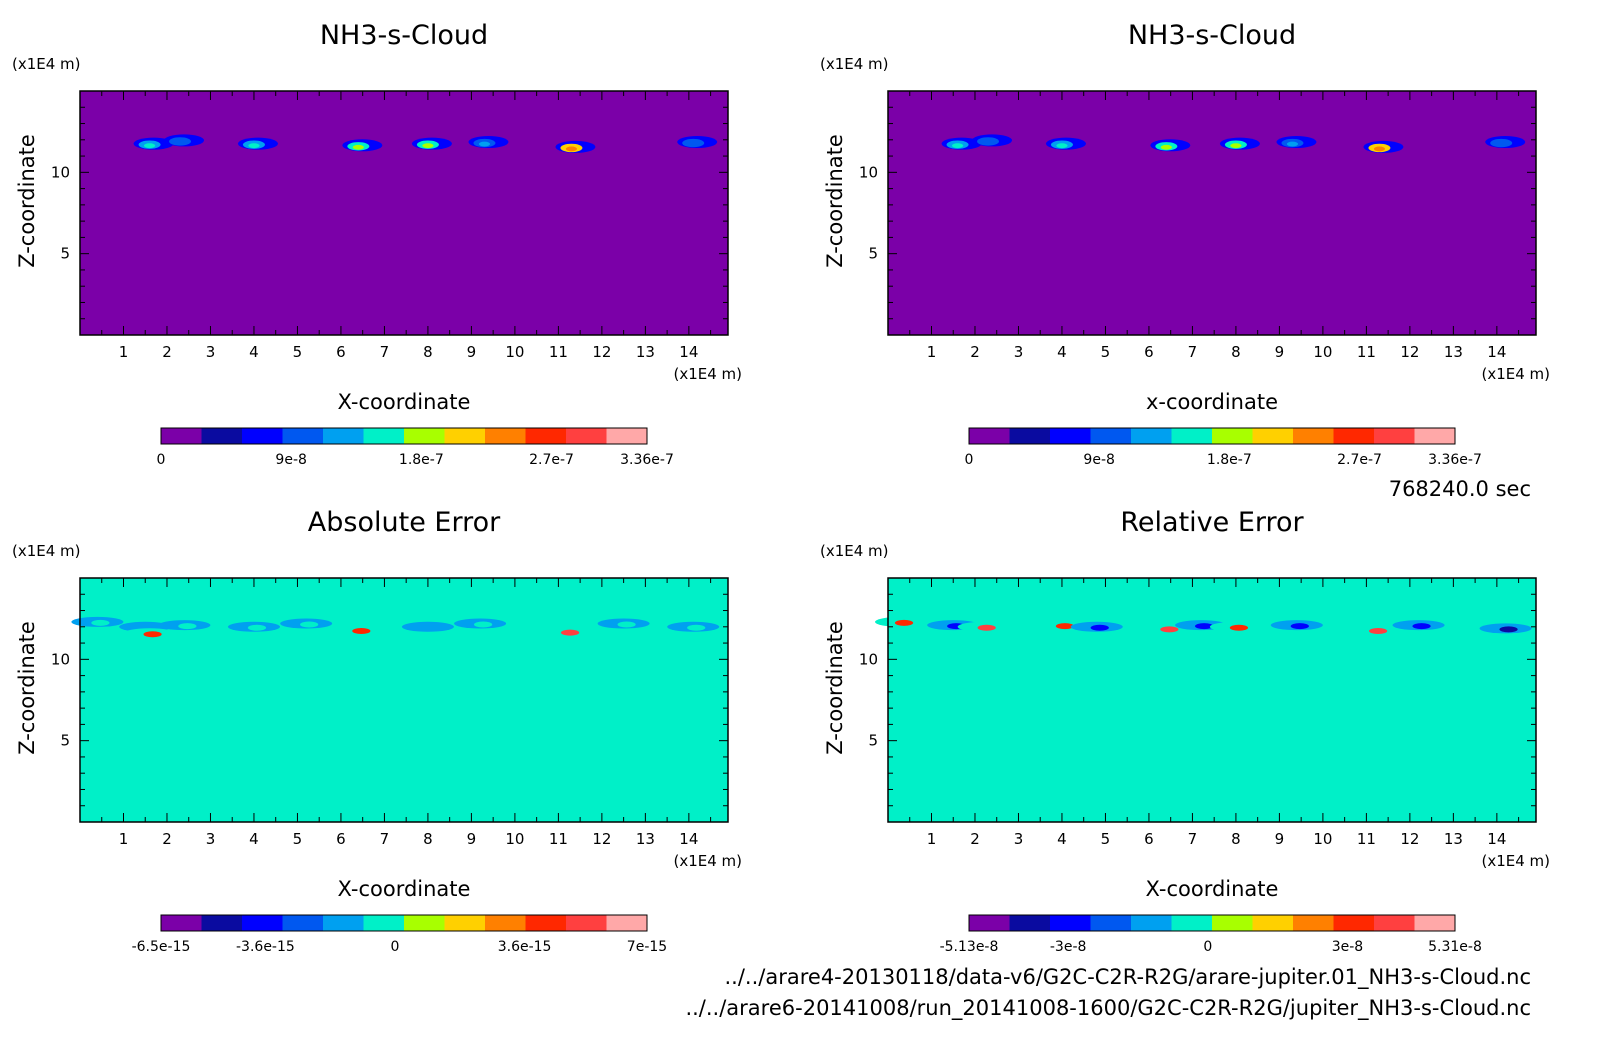 The height and width of the screenshot is (1058, 1604). Describe the element at coordinates (1347, 947) in the screenshot. I see `colorbar-tick-label: 3e-8` at that location.